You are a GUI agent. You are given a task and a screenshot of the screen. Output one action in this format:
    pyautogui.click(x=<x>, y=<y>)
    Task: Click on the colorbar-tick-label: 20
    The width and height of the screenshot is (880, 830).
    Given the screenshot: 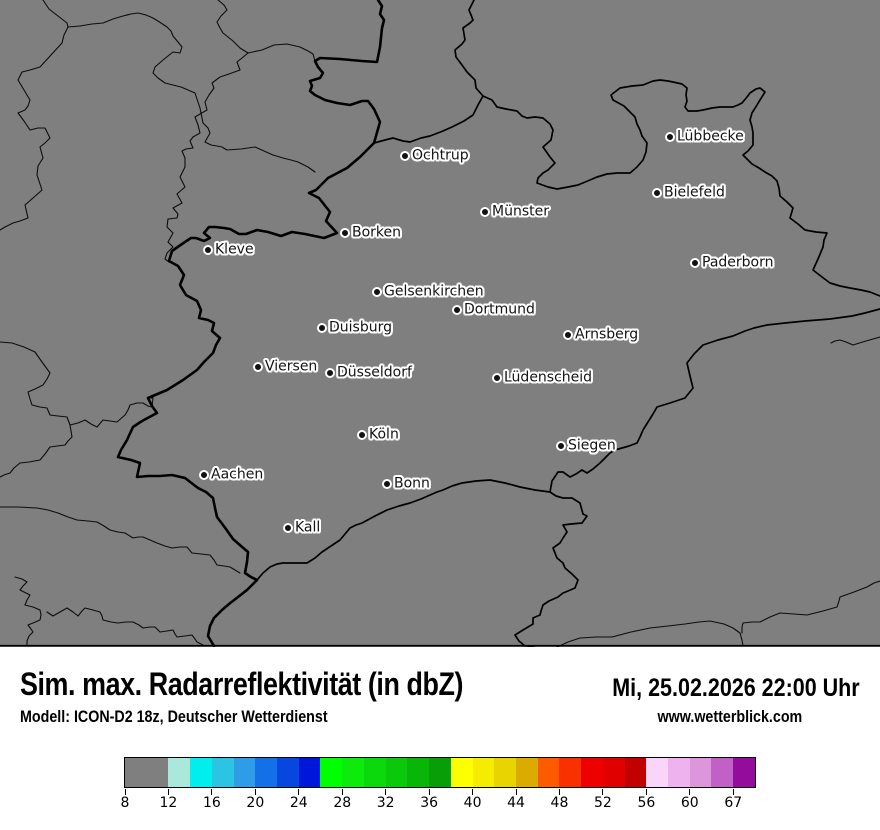 What is the action you would take?
    pyautogui.click(x=255, y=803)
    